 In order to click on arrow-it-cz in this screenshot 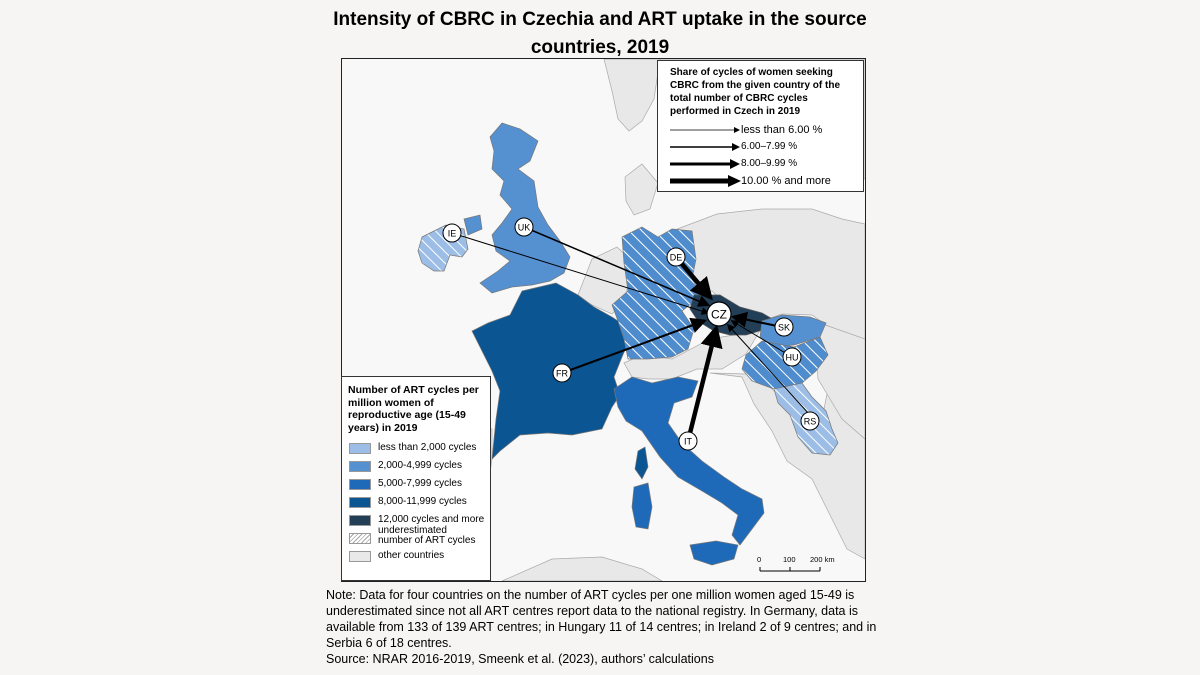, I will do `click(704, 383)`.